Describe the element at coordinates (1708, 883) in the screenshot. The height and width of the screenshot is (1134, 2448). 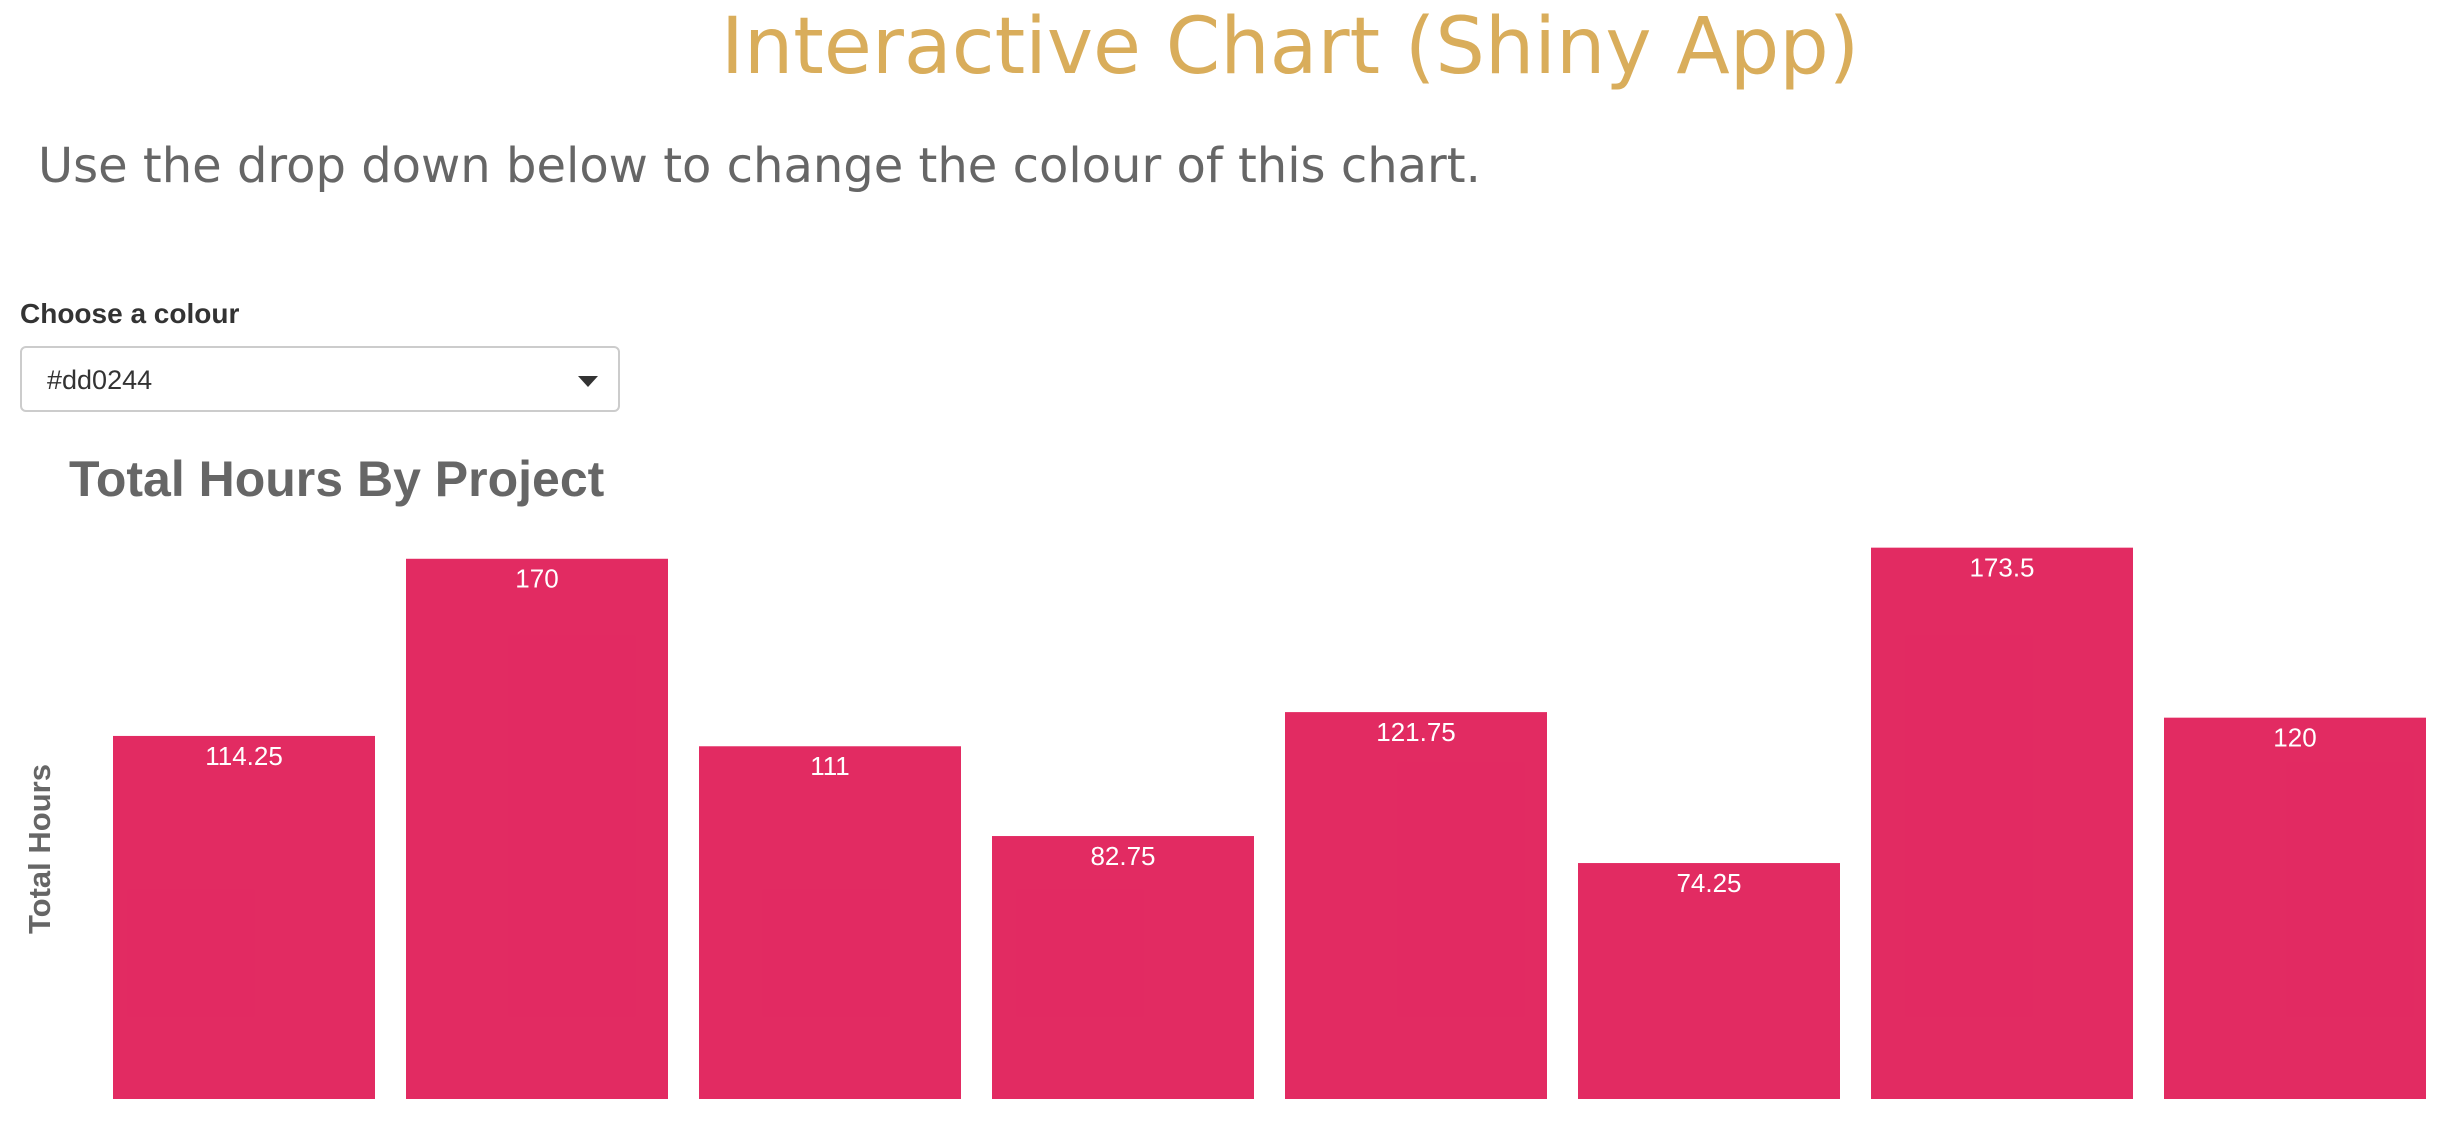
I see `bar-value-label: 74.25` at that location.